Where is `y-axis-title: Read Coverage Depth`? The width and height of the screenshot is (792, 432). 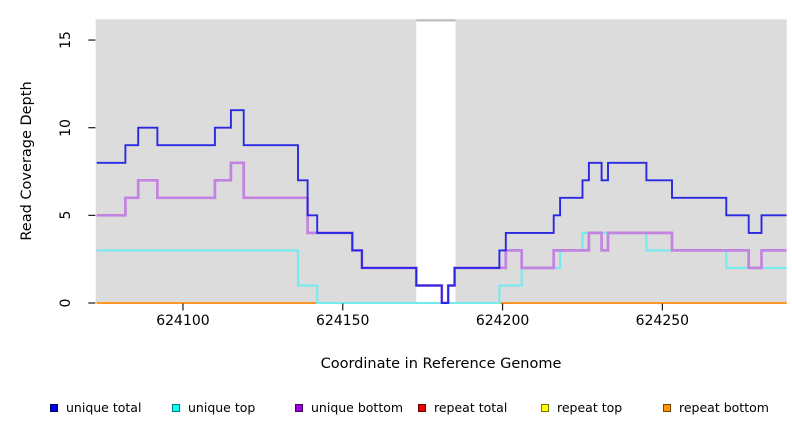 y-axis-title: Read Coverage Depth is located at coordinates (27, 161).